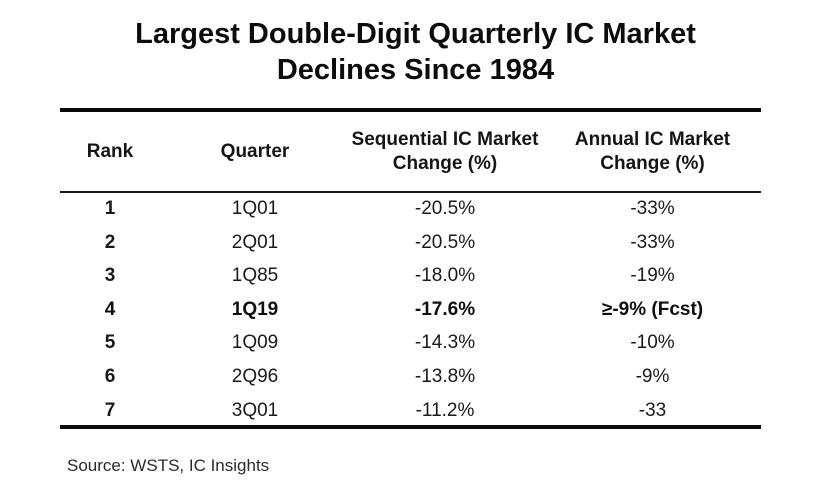  I want to click on cell-rank: 3, so click(110, 276).